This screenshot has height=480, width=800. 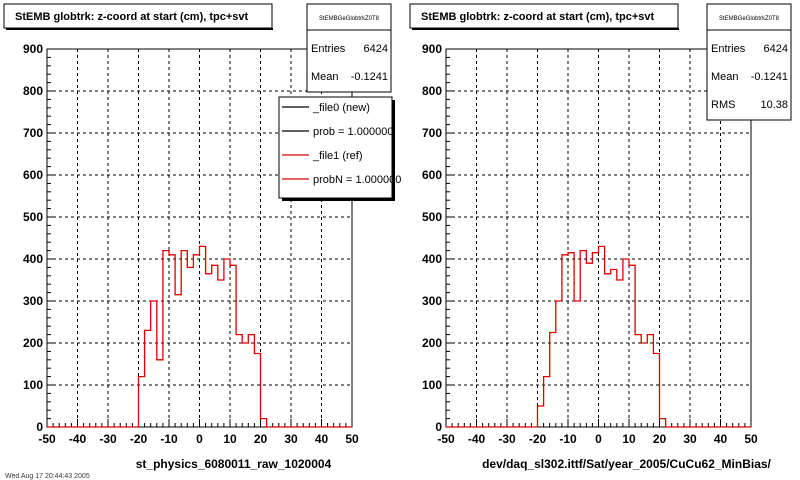 I want to click on legend-label: _file0 (new), so click(x=341, y=108).